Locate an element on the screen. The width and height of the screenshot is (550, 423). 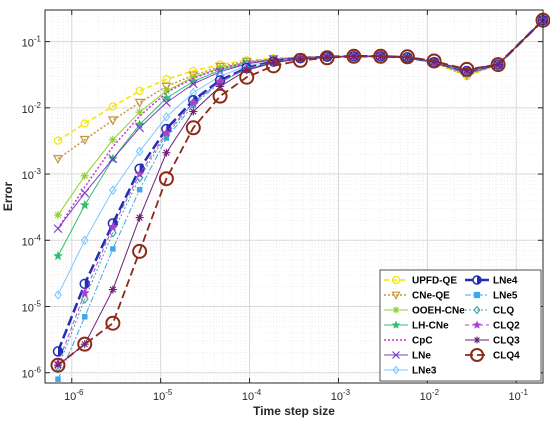
y-tick-label: 10-3 is located at coordinates (32, 174).